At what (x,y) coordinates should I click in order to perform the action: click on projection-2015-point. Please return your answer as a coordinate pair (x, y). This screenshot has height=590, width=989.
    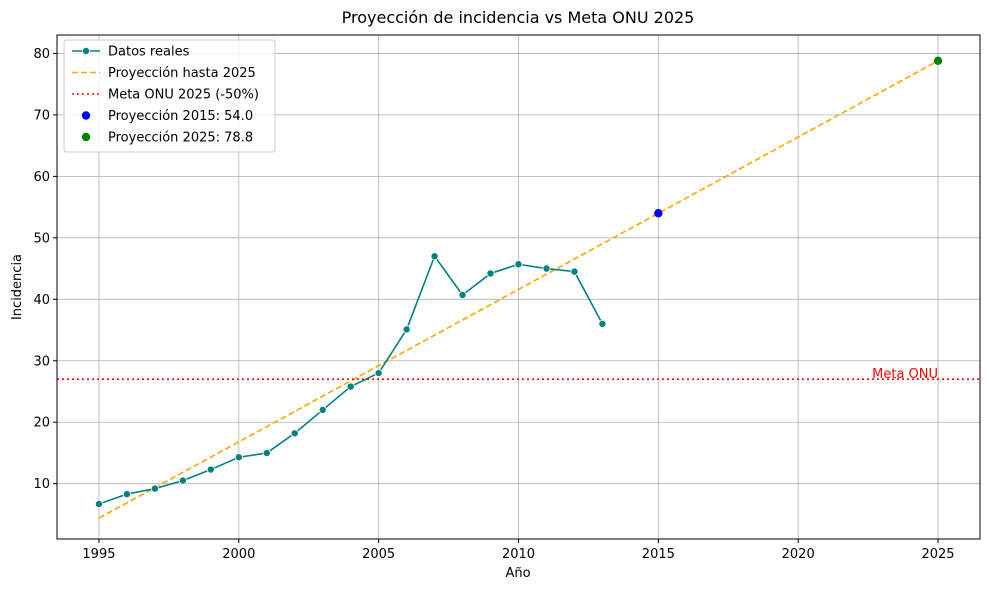
    Looking at the image, I should click on (658, 213).